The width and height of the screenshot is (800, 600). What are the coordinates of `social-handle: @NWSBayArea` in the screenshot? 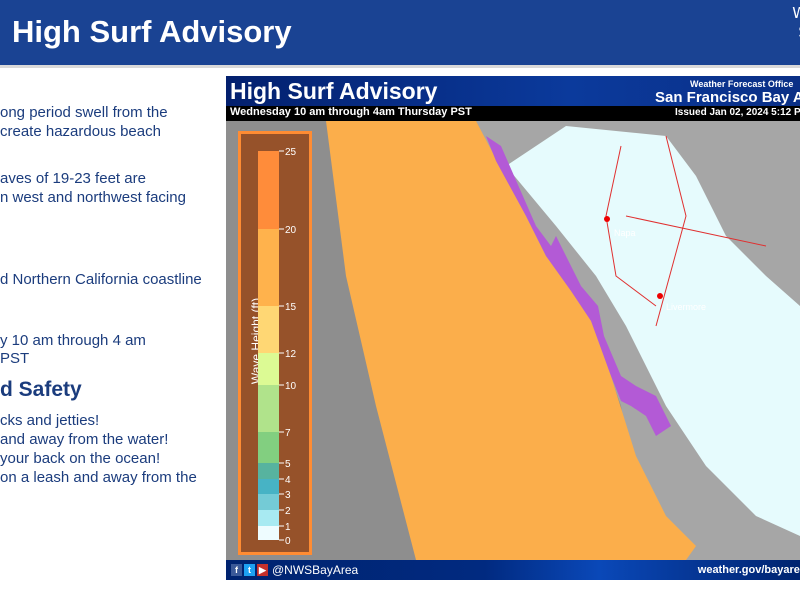 It's located at (315, 570).